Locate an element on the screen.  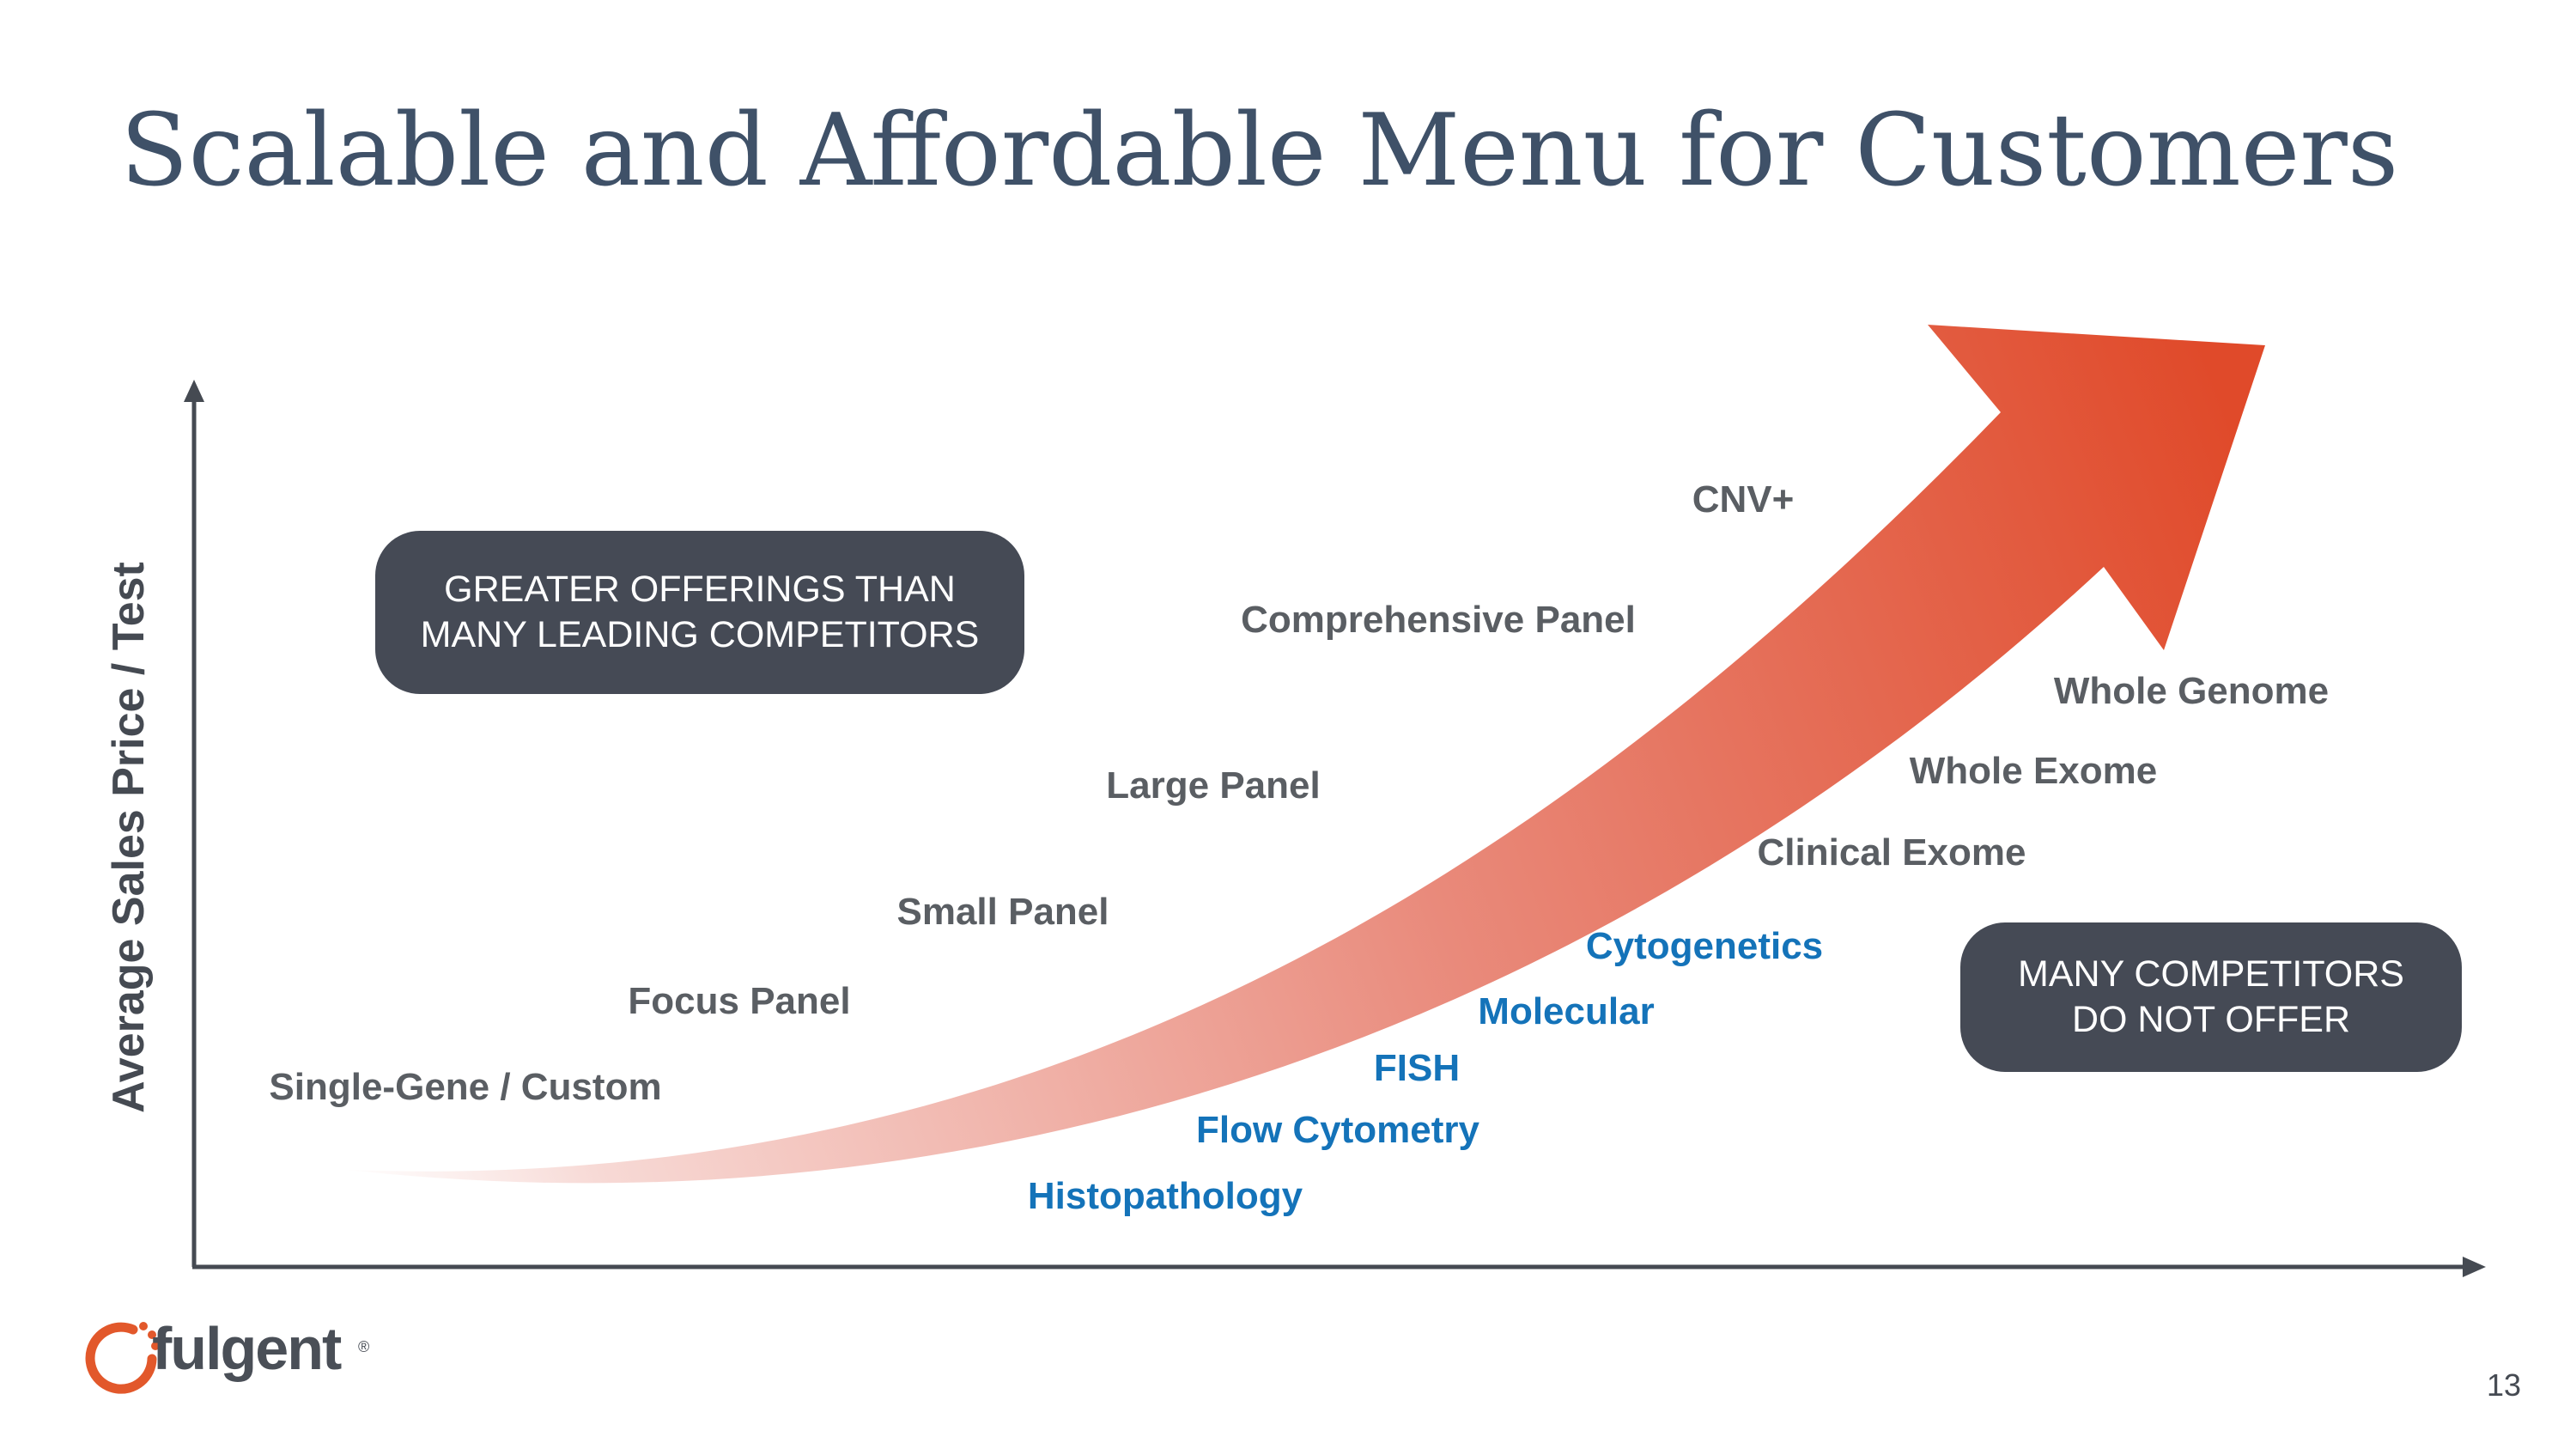
offering-clinical-exome: Clinical Exome is located at coordinates (1892, 852).